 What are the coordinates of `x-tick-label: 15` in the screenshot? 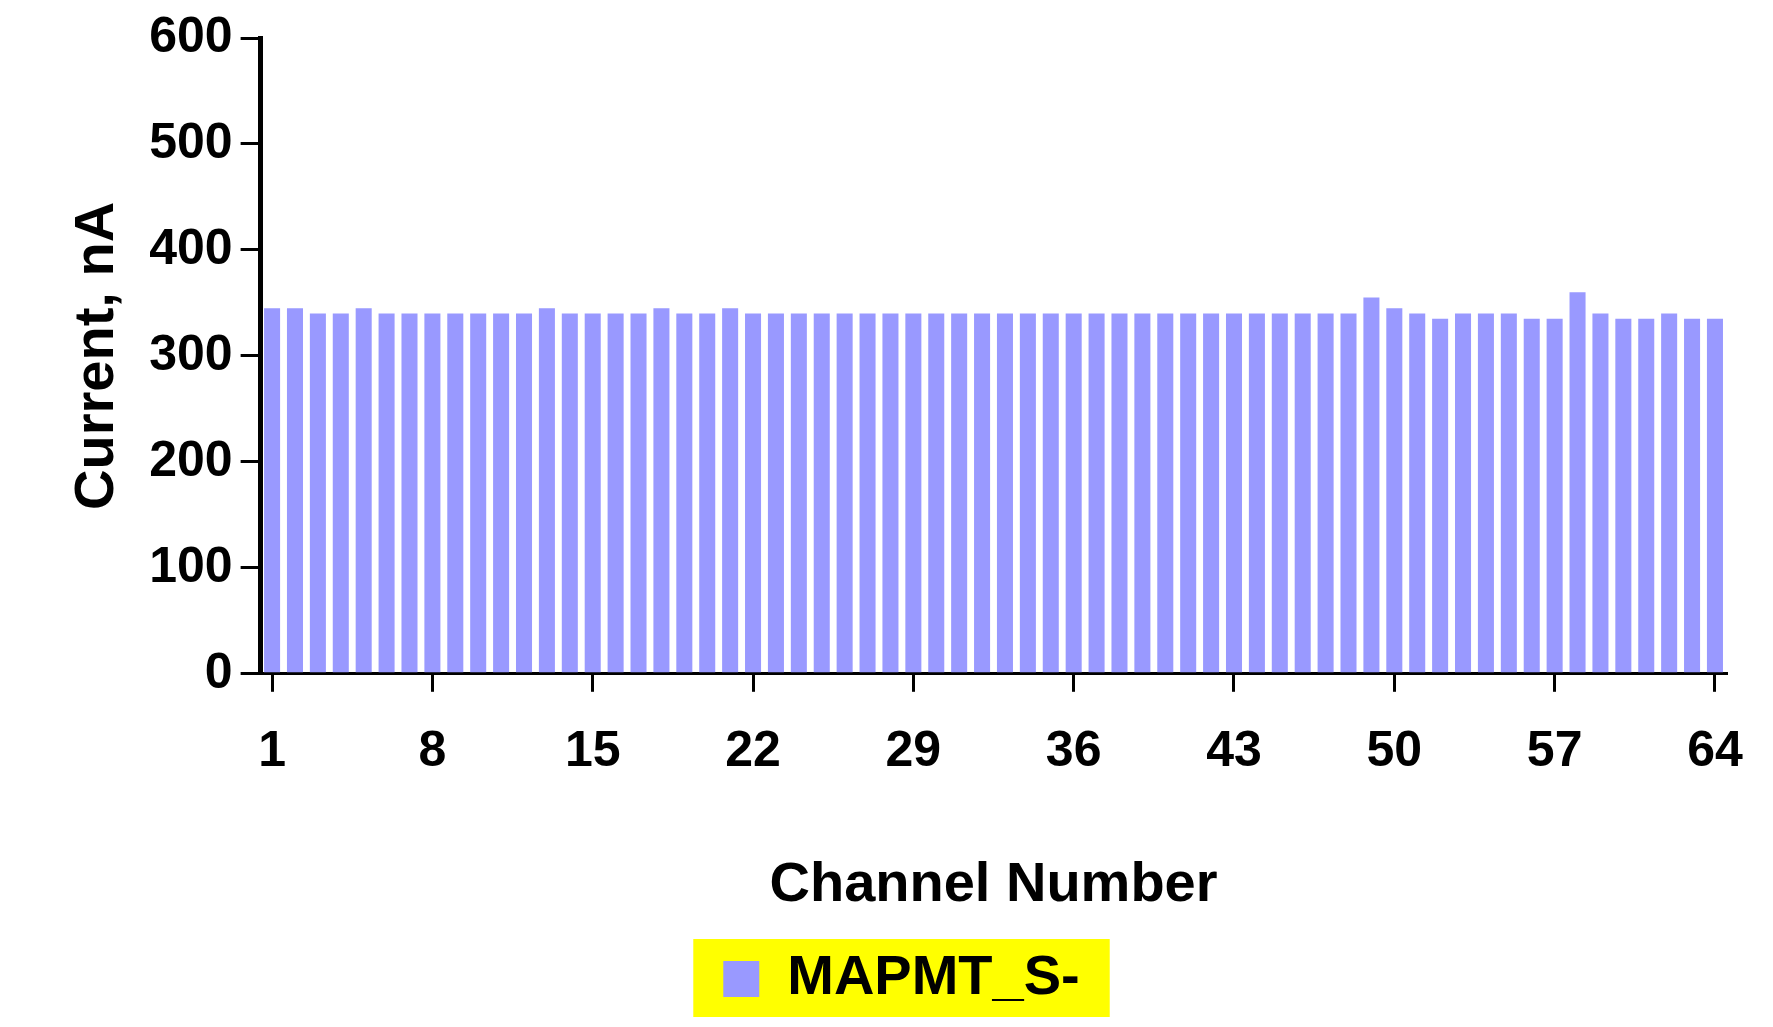 It's located at (592, 748).